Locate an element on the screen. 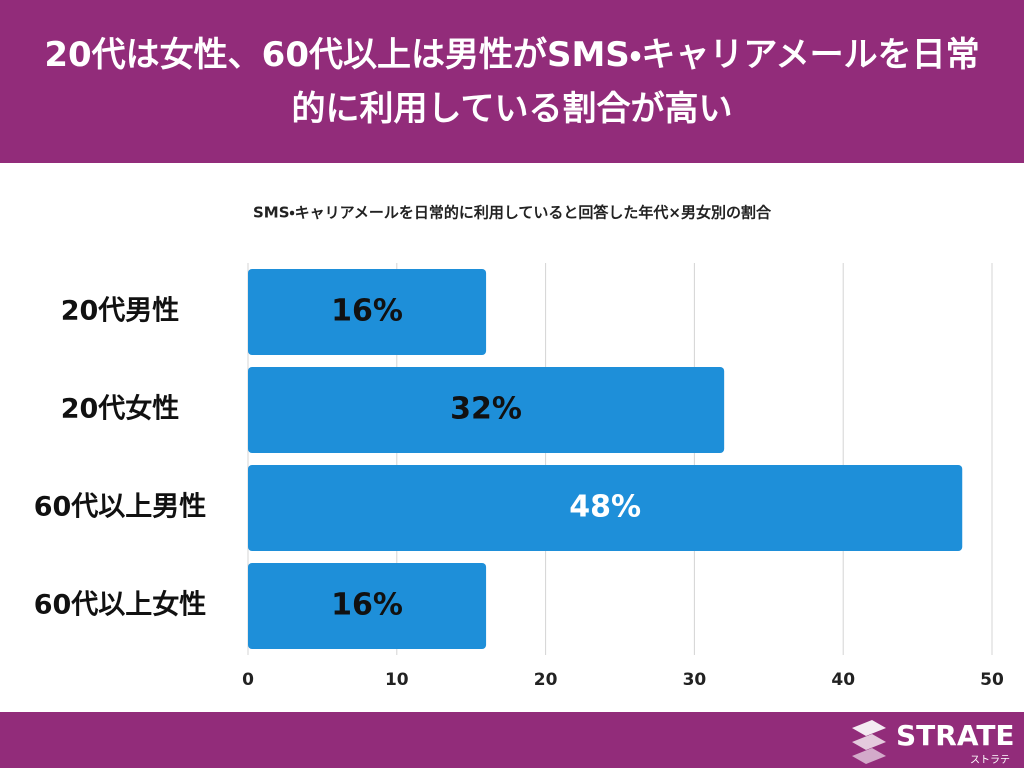 This screenshot has width=1024, height=768. y-tick-label: 60代以上女性 is located at coordinates (120, 605).